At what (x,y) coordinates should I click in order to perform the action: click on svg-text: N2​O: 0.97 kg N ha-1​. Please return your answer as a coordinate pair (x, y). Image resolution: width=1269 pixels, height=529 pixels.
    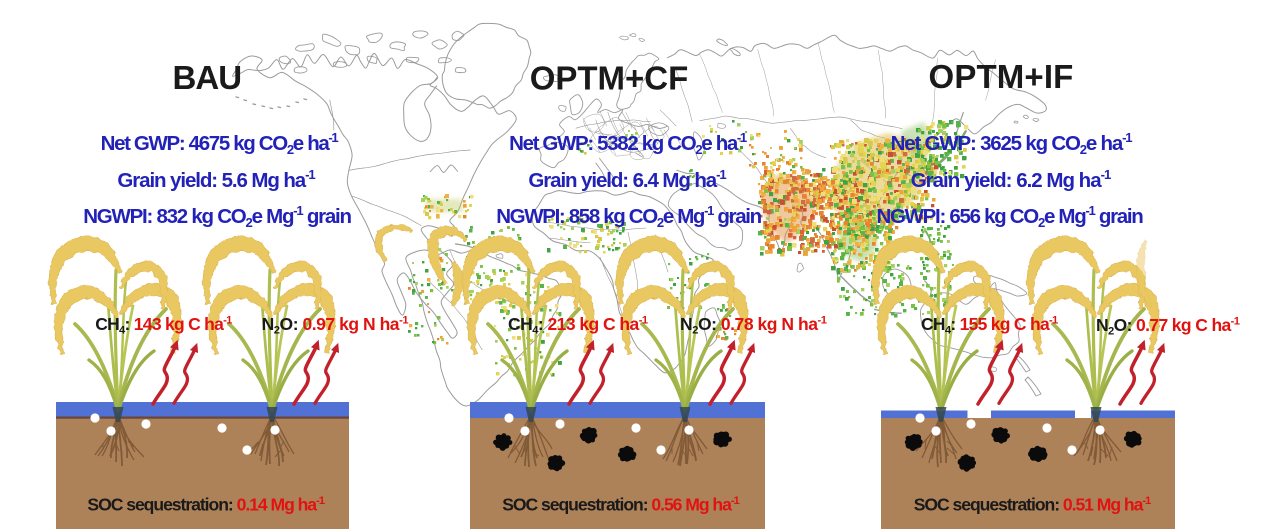
    Looking at the image, I should click on (335, 325).